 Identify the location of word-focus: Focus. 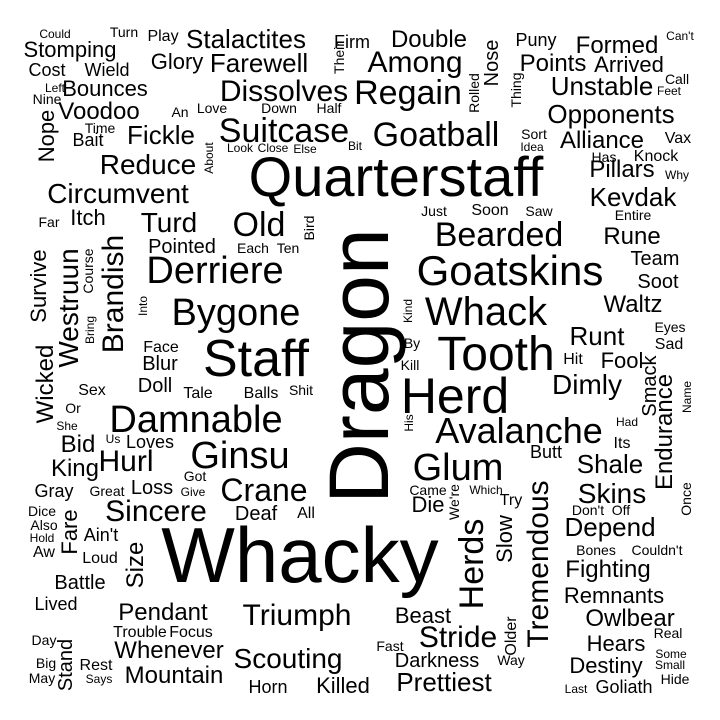
(191, 632).